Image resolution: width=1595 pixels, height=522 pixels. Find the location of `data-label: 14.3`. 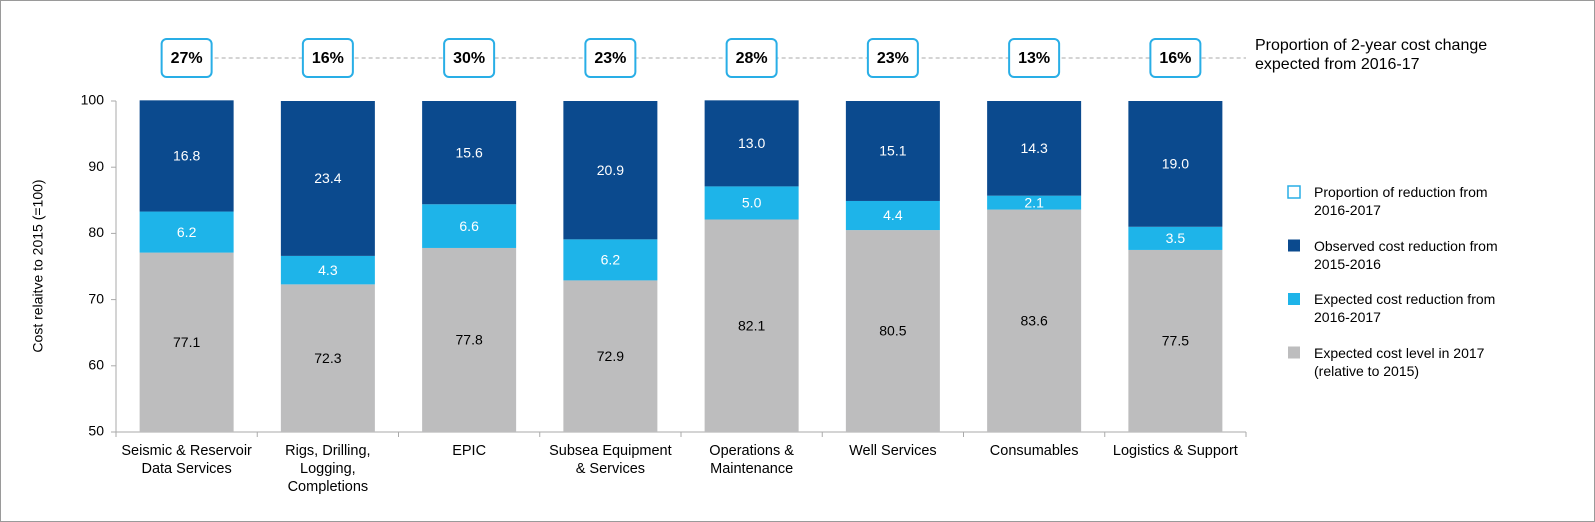

data-label: 14.3 is located at coordinates (1034, 148).